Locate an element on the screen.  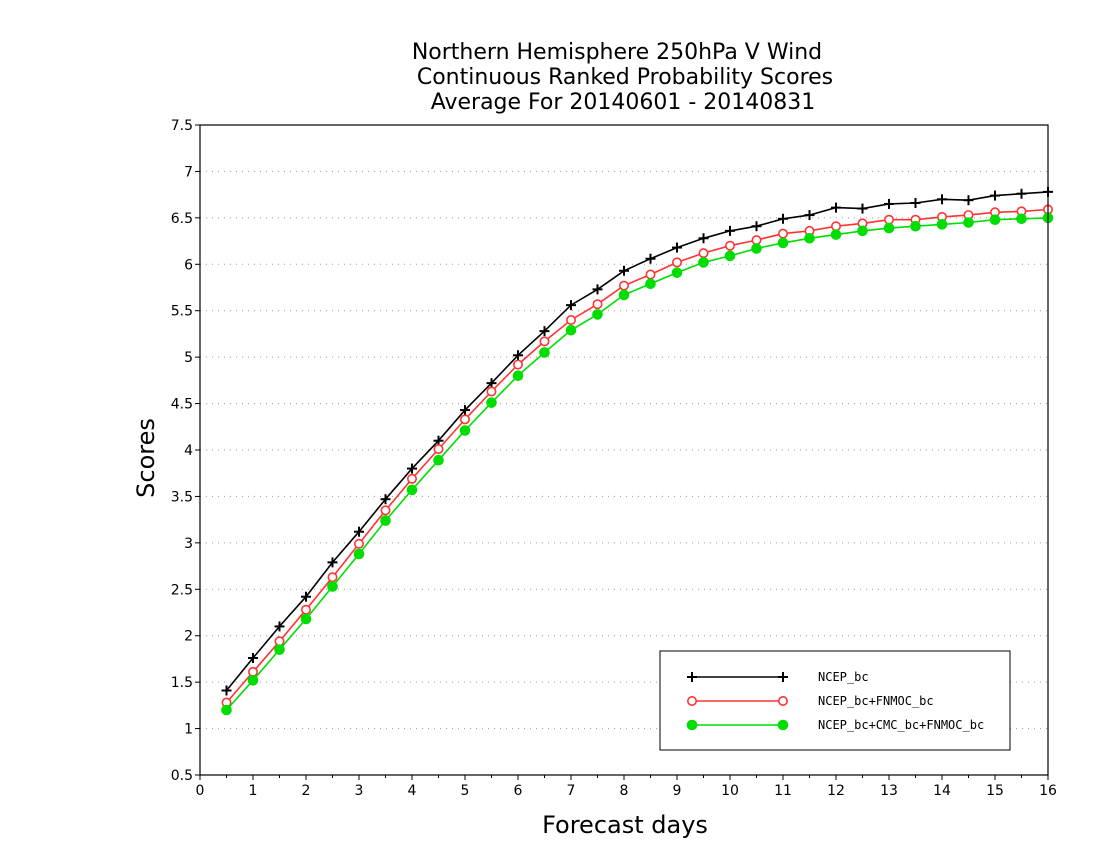
y-tick-label: 0.5 is located at coordinates (182, 776).